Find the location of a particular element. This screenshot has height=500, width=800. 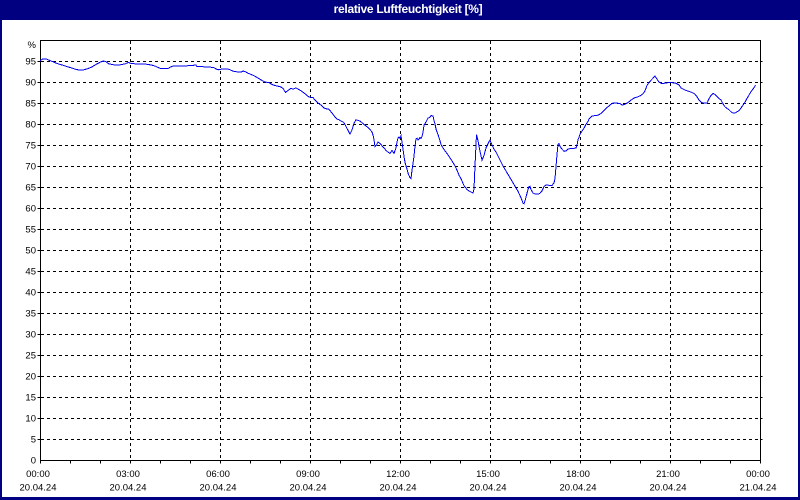

svg-text: 65 is located at coordinates (30, 188).